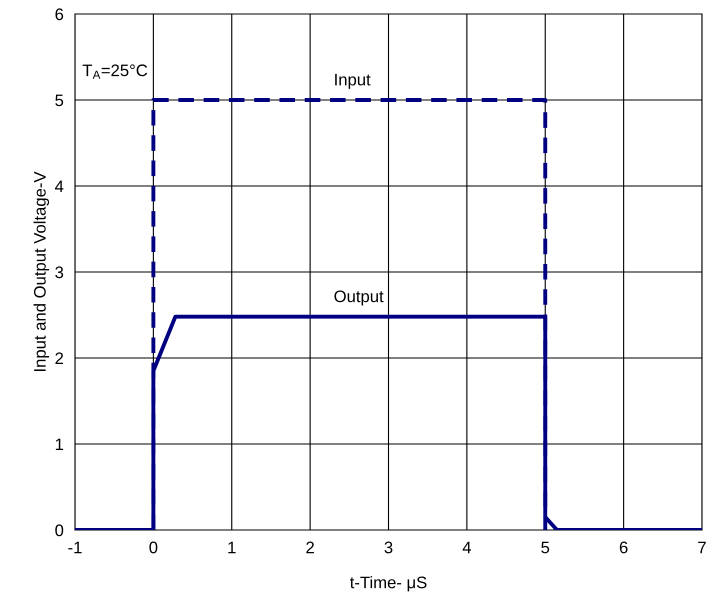 The width and height of the screenshot is (709, 616). What do you see at coordinates (624, 548) in the screenshot?
I see `x-tick-label: 6` at bounding box center [624, 548].